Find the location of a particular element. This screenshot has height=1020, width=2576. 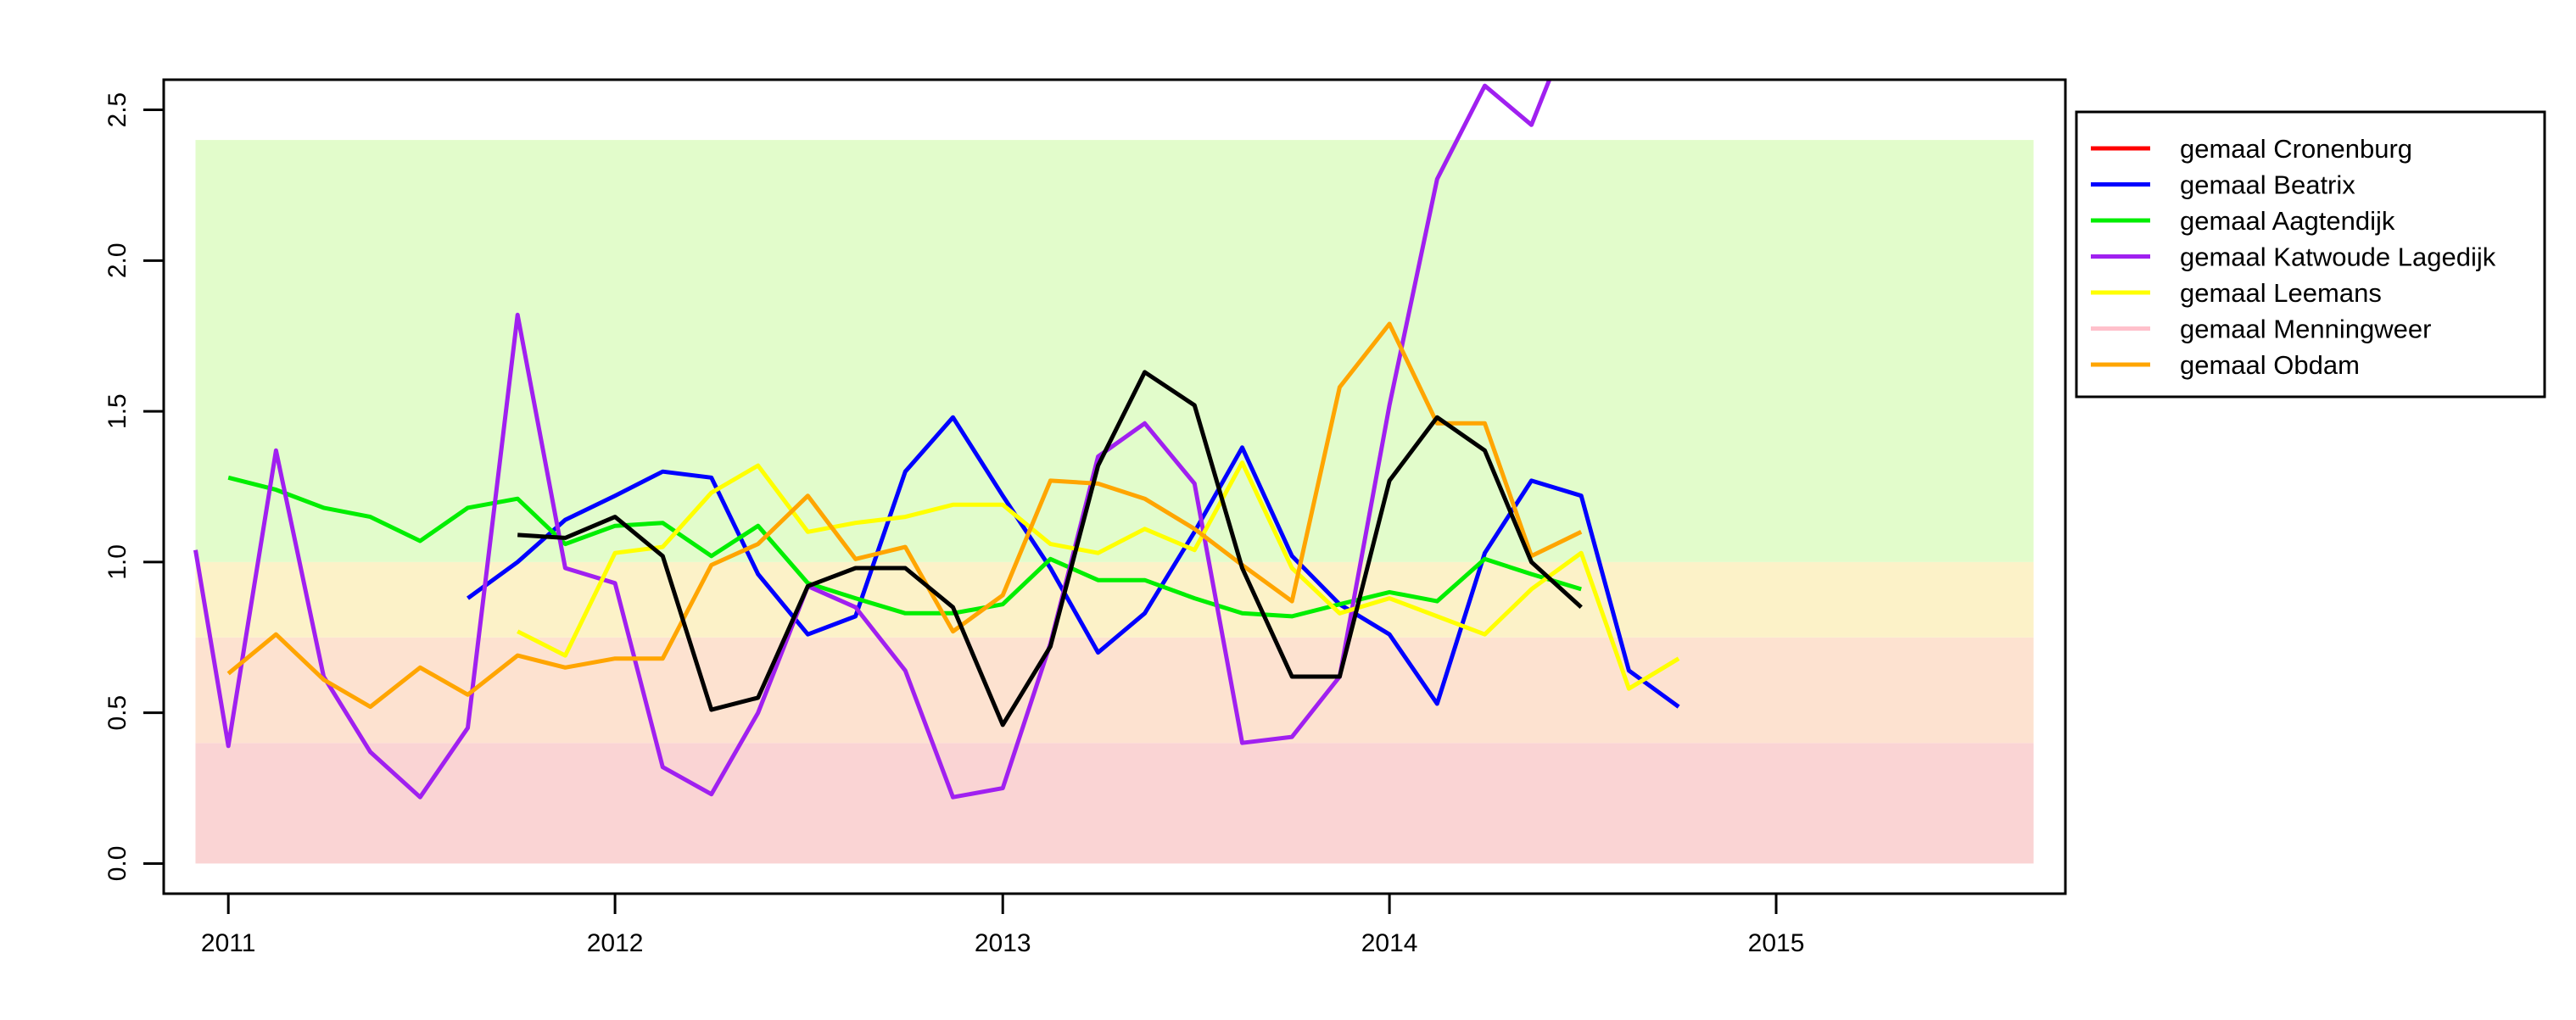

x-axis: 2011 2012 2013 2014 2015 is located at coordinates (1003, 924).